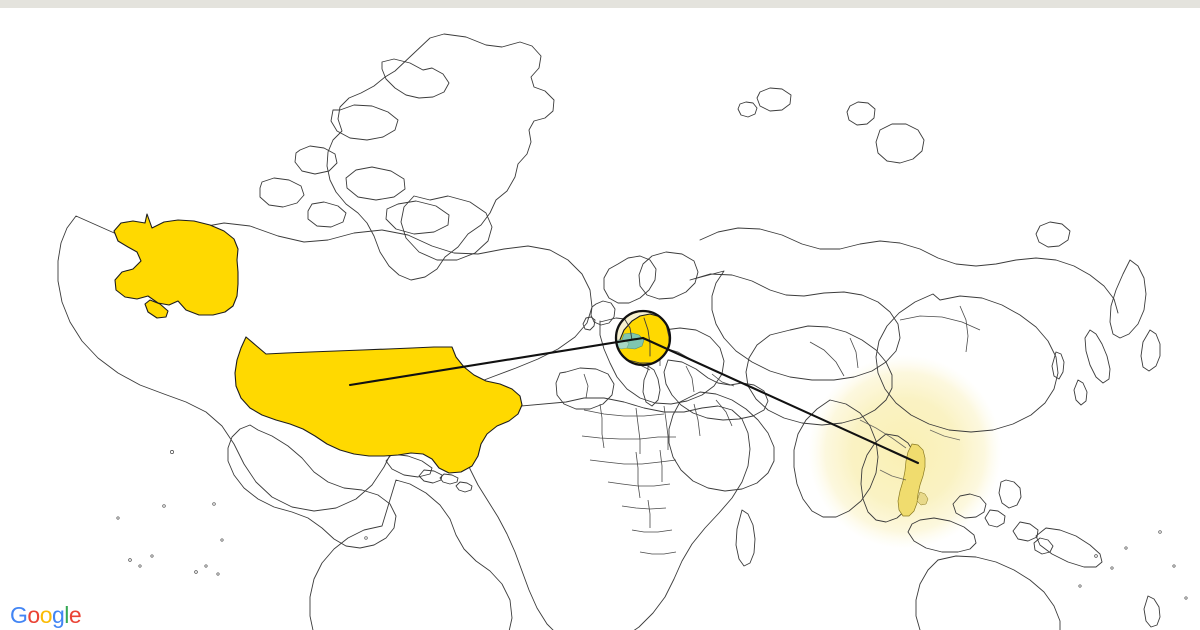 This screenshot has width=1200, height=630. What do you see at coordinates (75, 614) in the screenshot?
I see `google-letter-e: e` at bounding box center [75, 614].